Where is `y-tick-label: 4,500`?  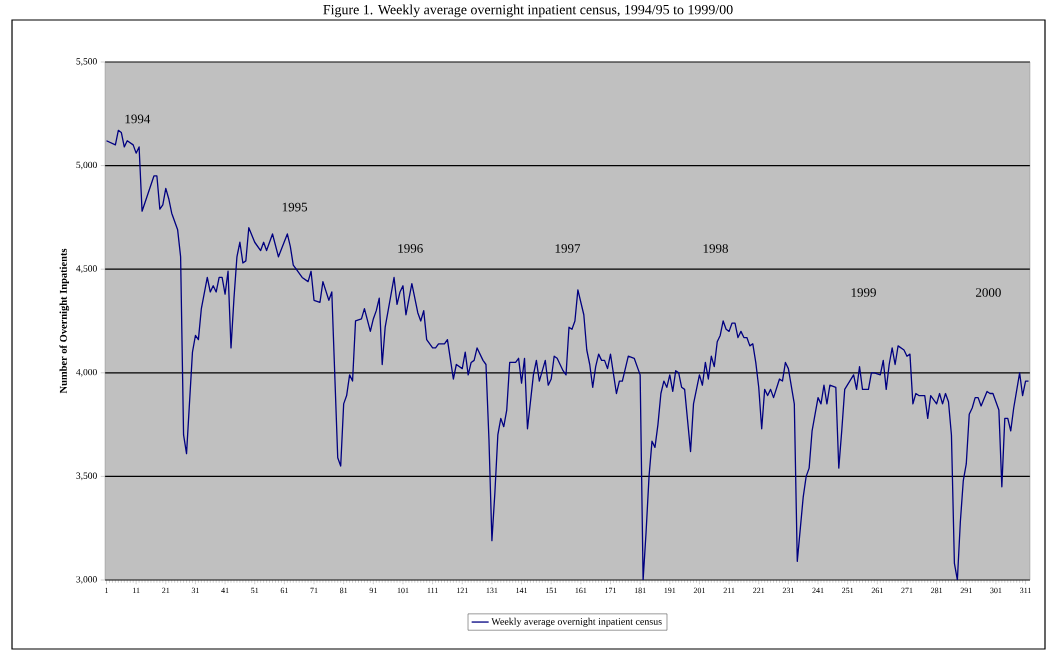
y-tick-label: 4,500 is located at coordinates (86, 269).